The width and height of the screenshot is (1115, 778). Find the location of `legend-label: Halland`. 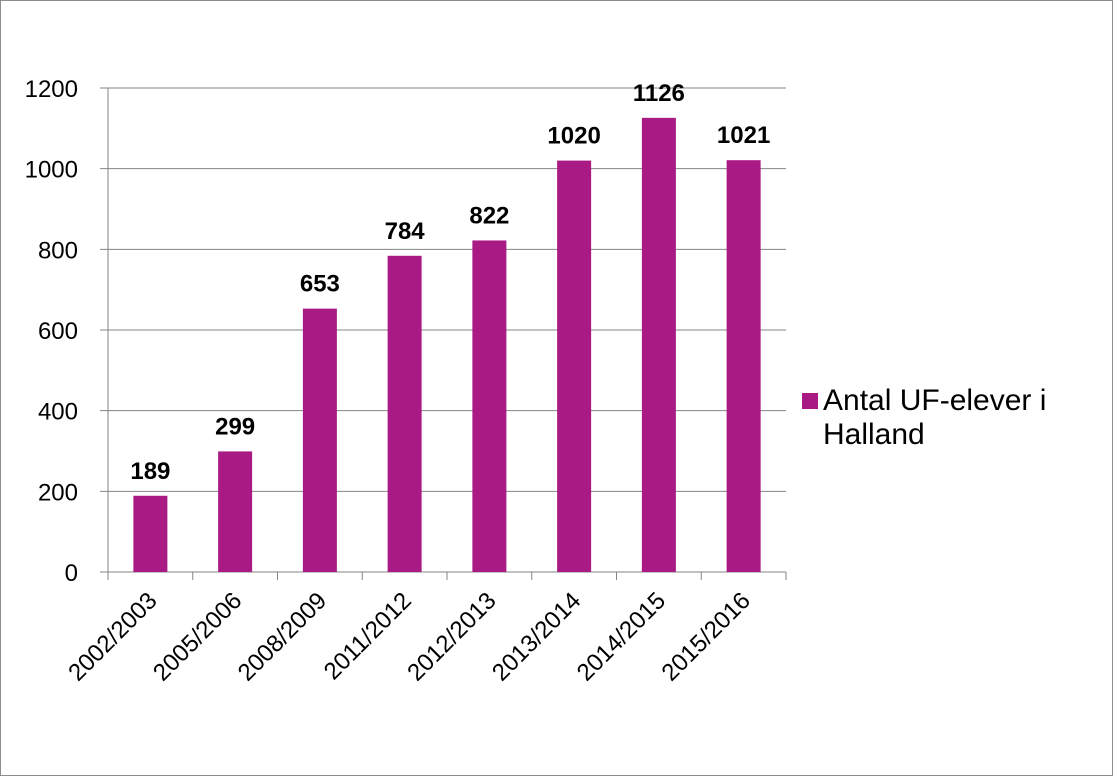

legend-label: Halland is located at coordinates (874, 434).